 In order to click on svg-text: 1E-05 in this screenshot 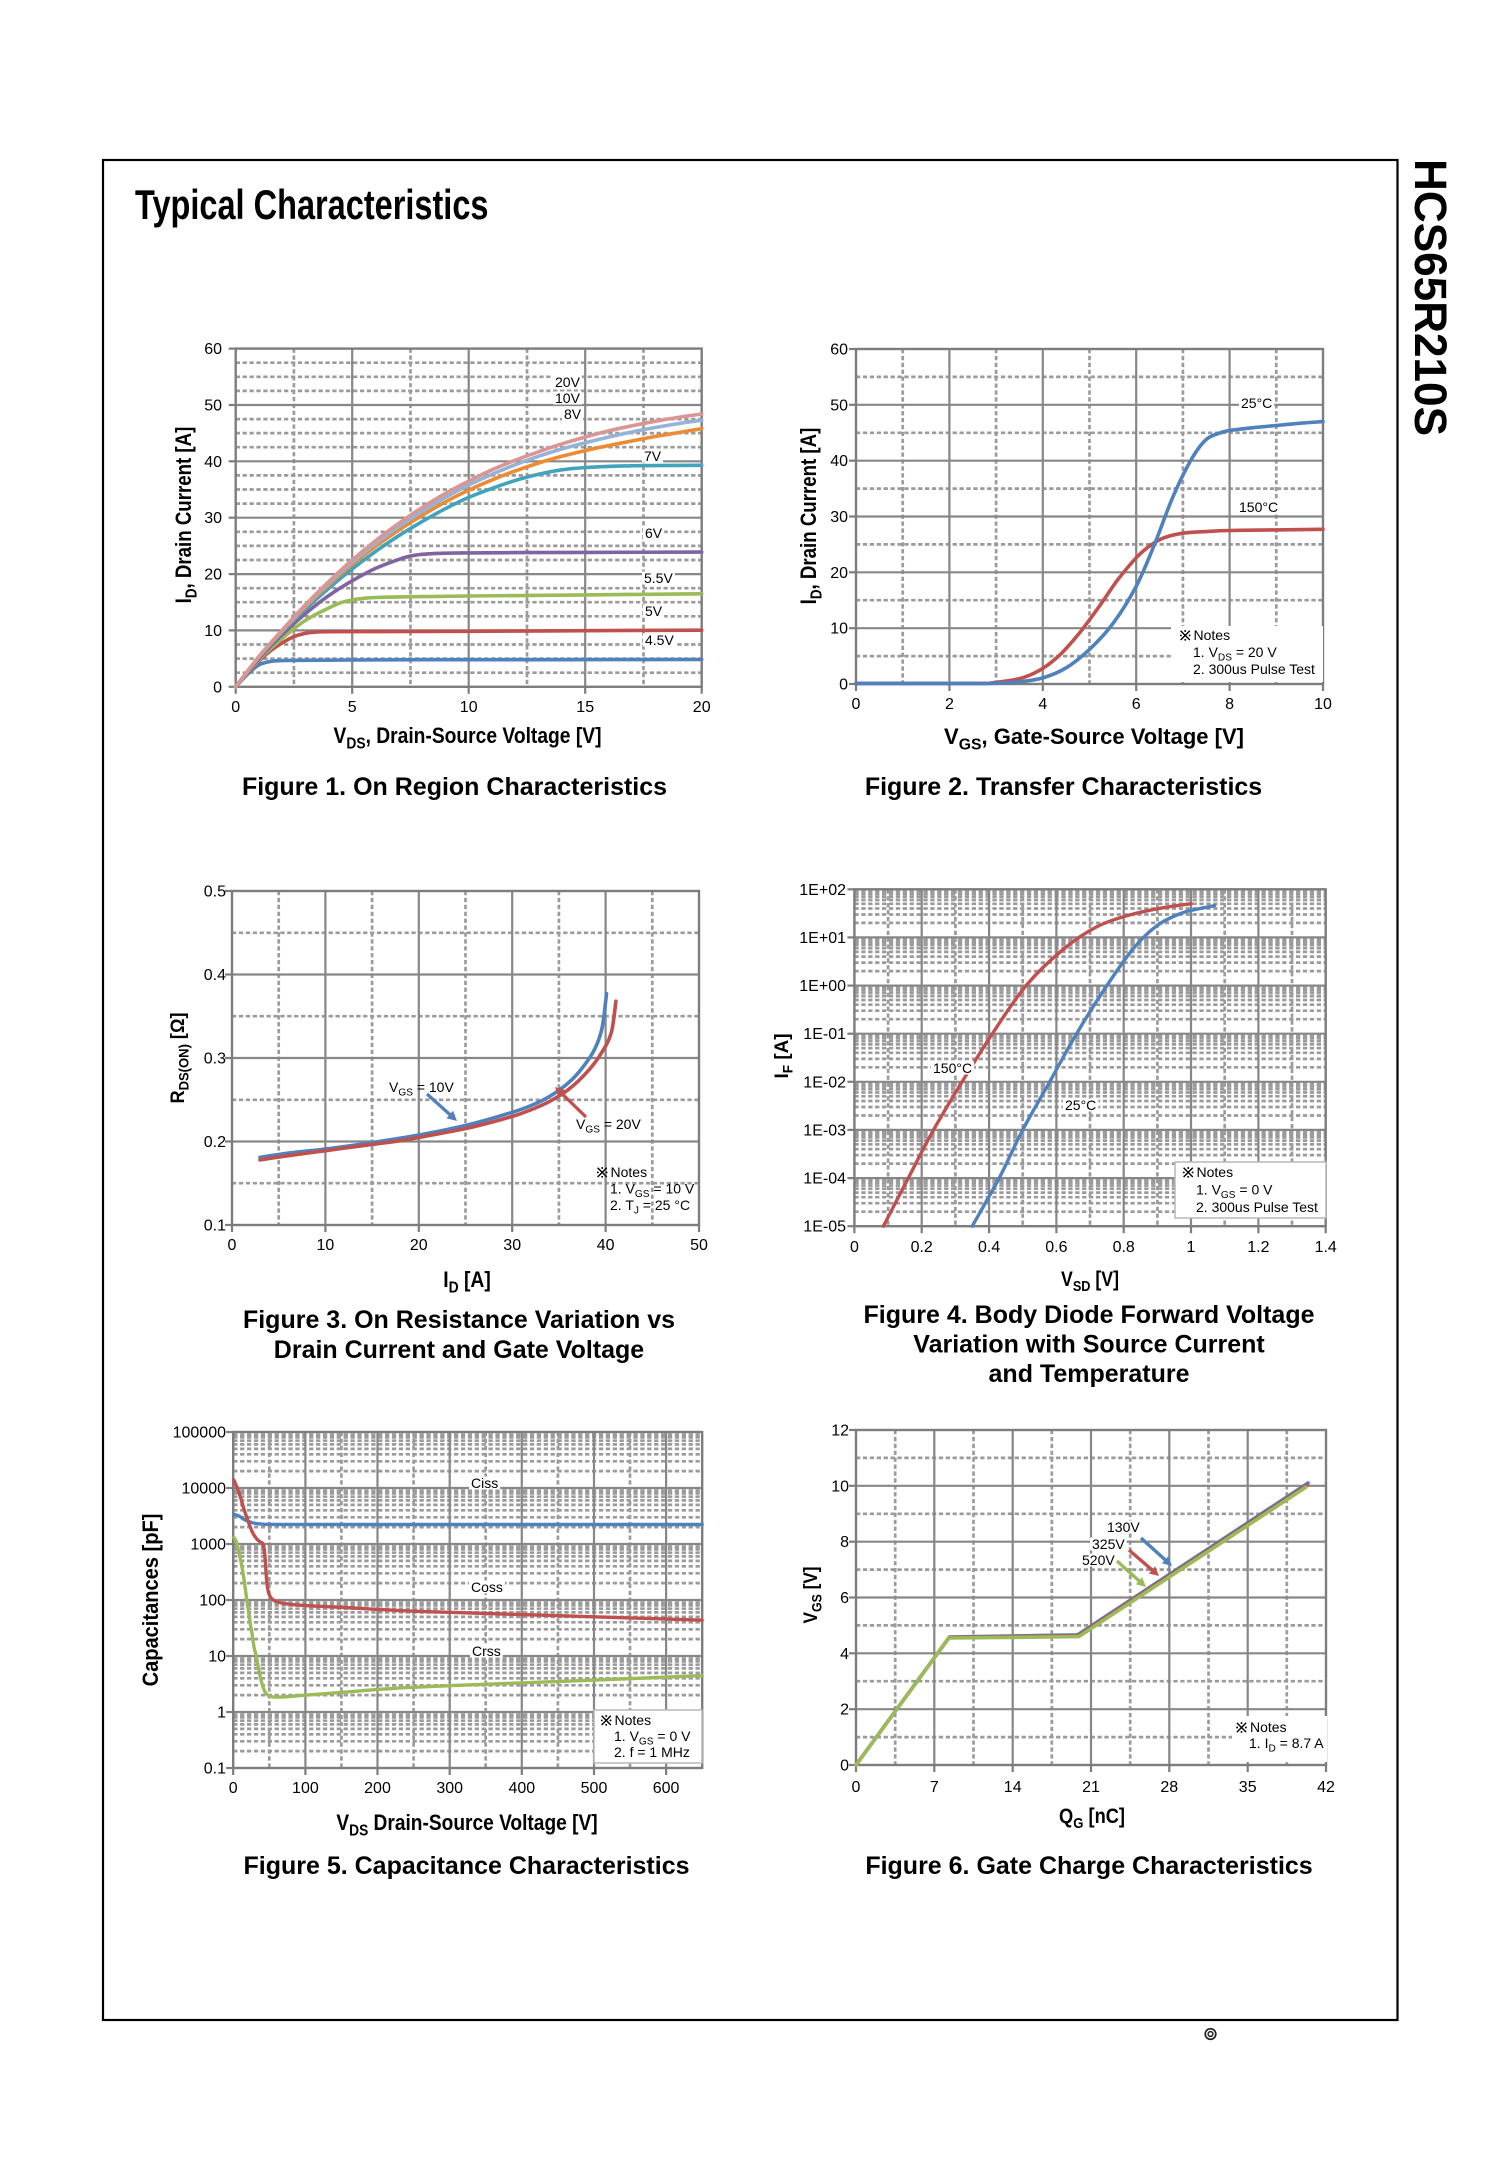, I will do `click(824, 1227)`.